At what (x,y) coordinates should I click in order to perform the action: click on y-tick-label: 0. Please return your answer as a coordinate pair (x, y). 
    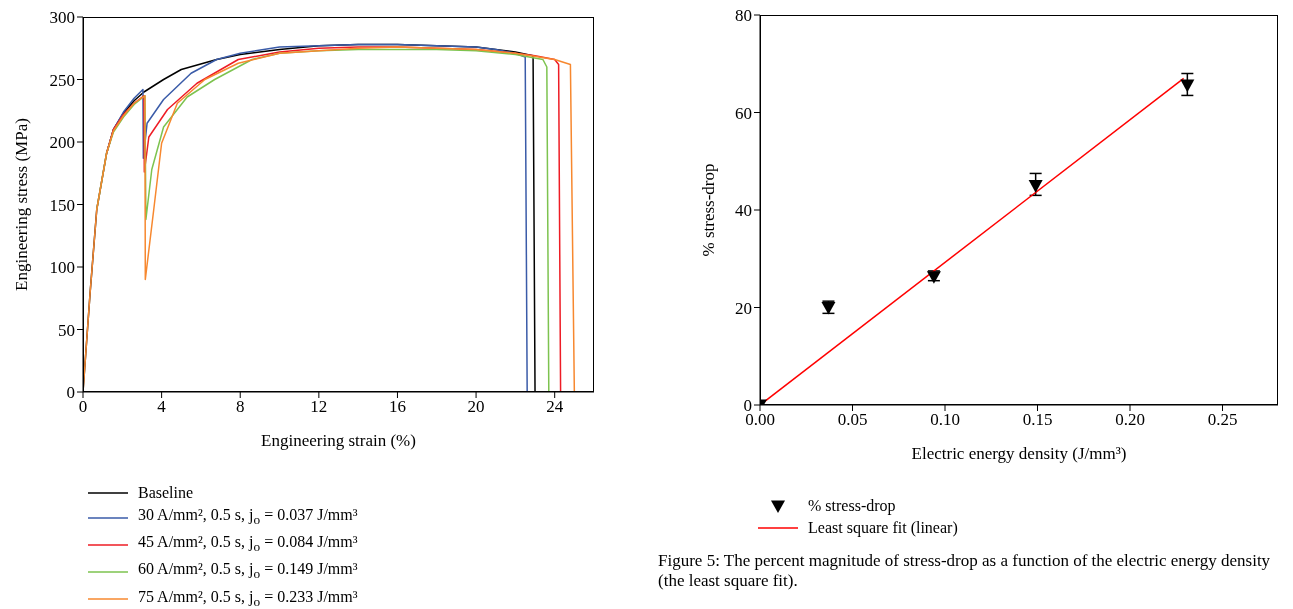
    Looking at the image, I should click on (70, 393).